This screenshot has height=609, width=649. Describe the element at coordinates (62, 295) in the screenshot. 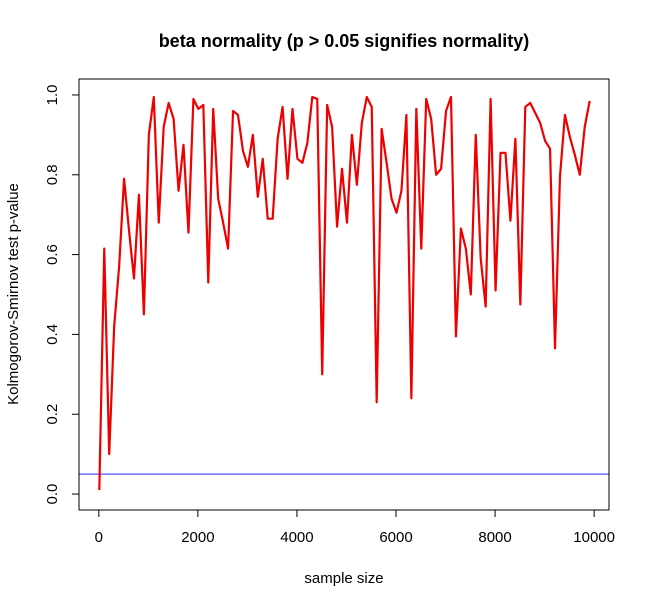

I see `y-axis: 0.0 0.2 0.4 0.6 0.8 1.0` at that location.